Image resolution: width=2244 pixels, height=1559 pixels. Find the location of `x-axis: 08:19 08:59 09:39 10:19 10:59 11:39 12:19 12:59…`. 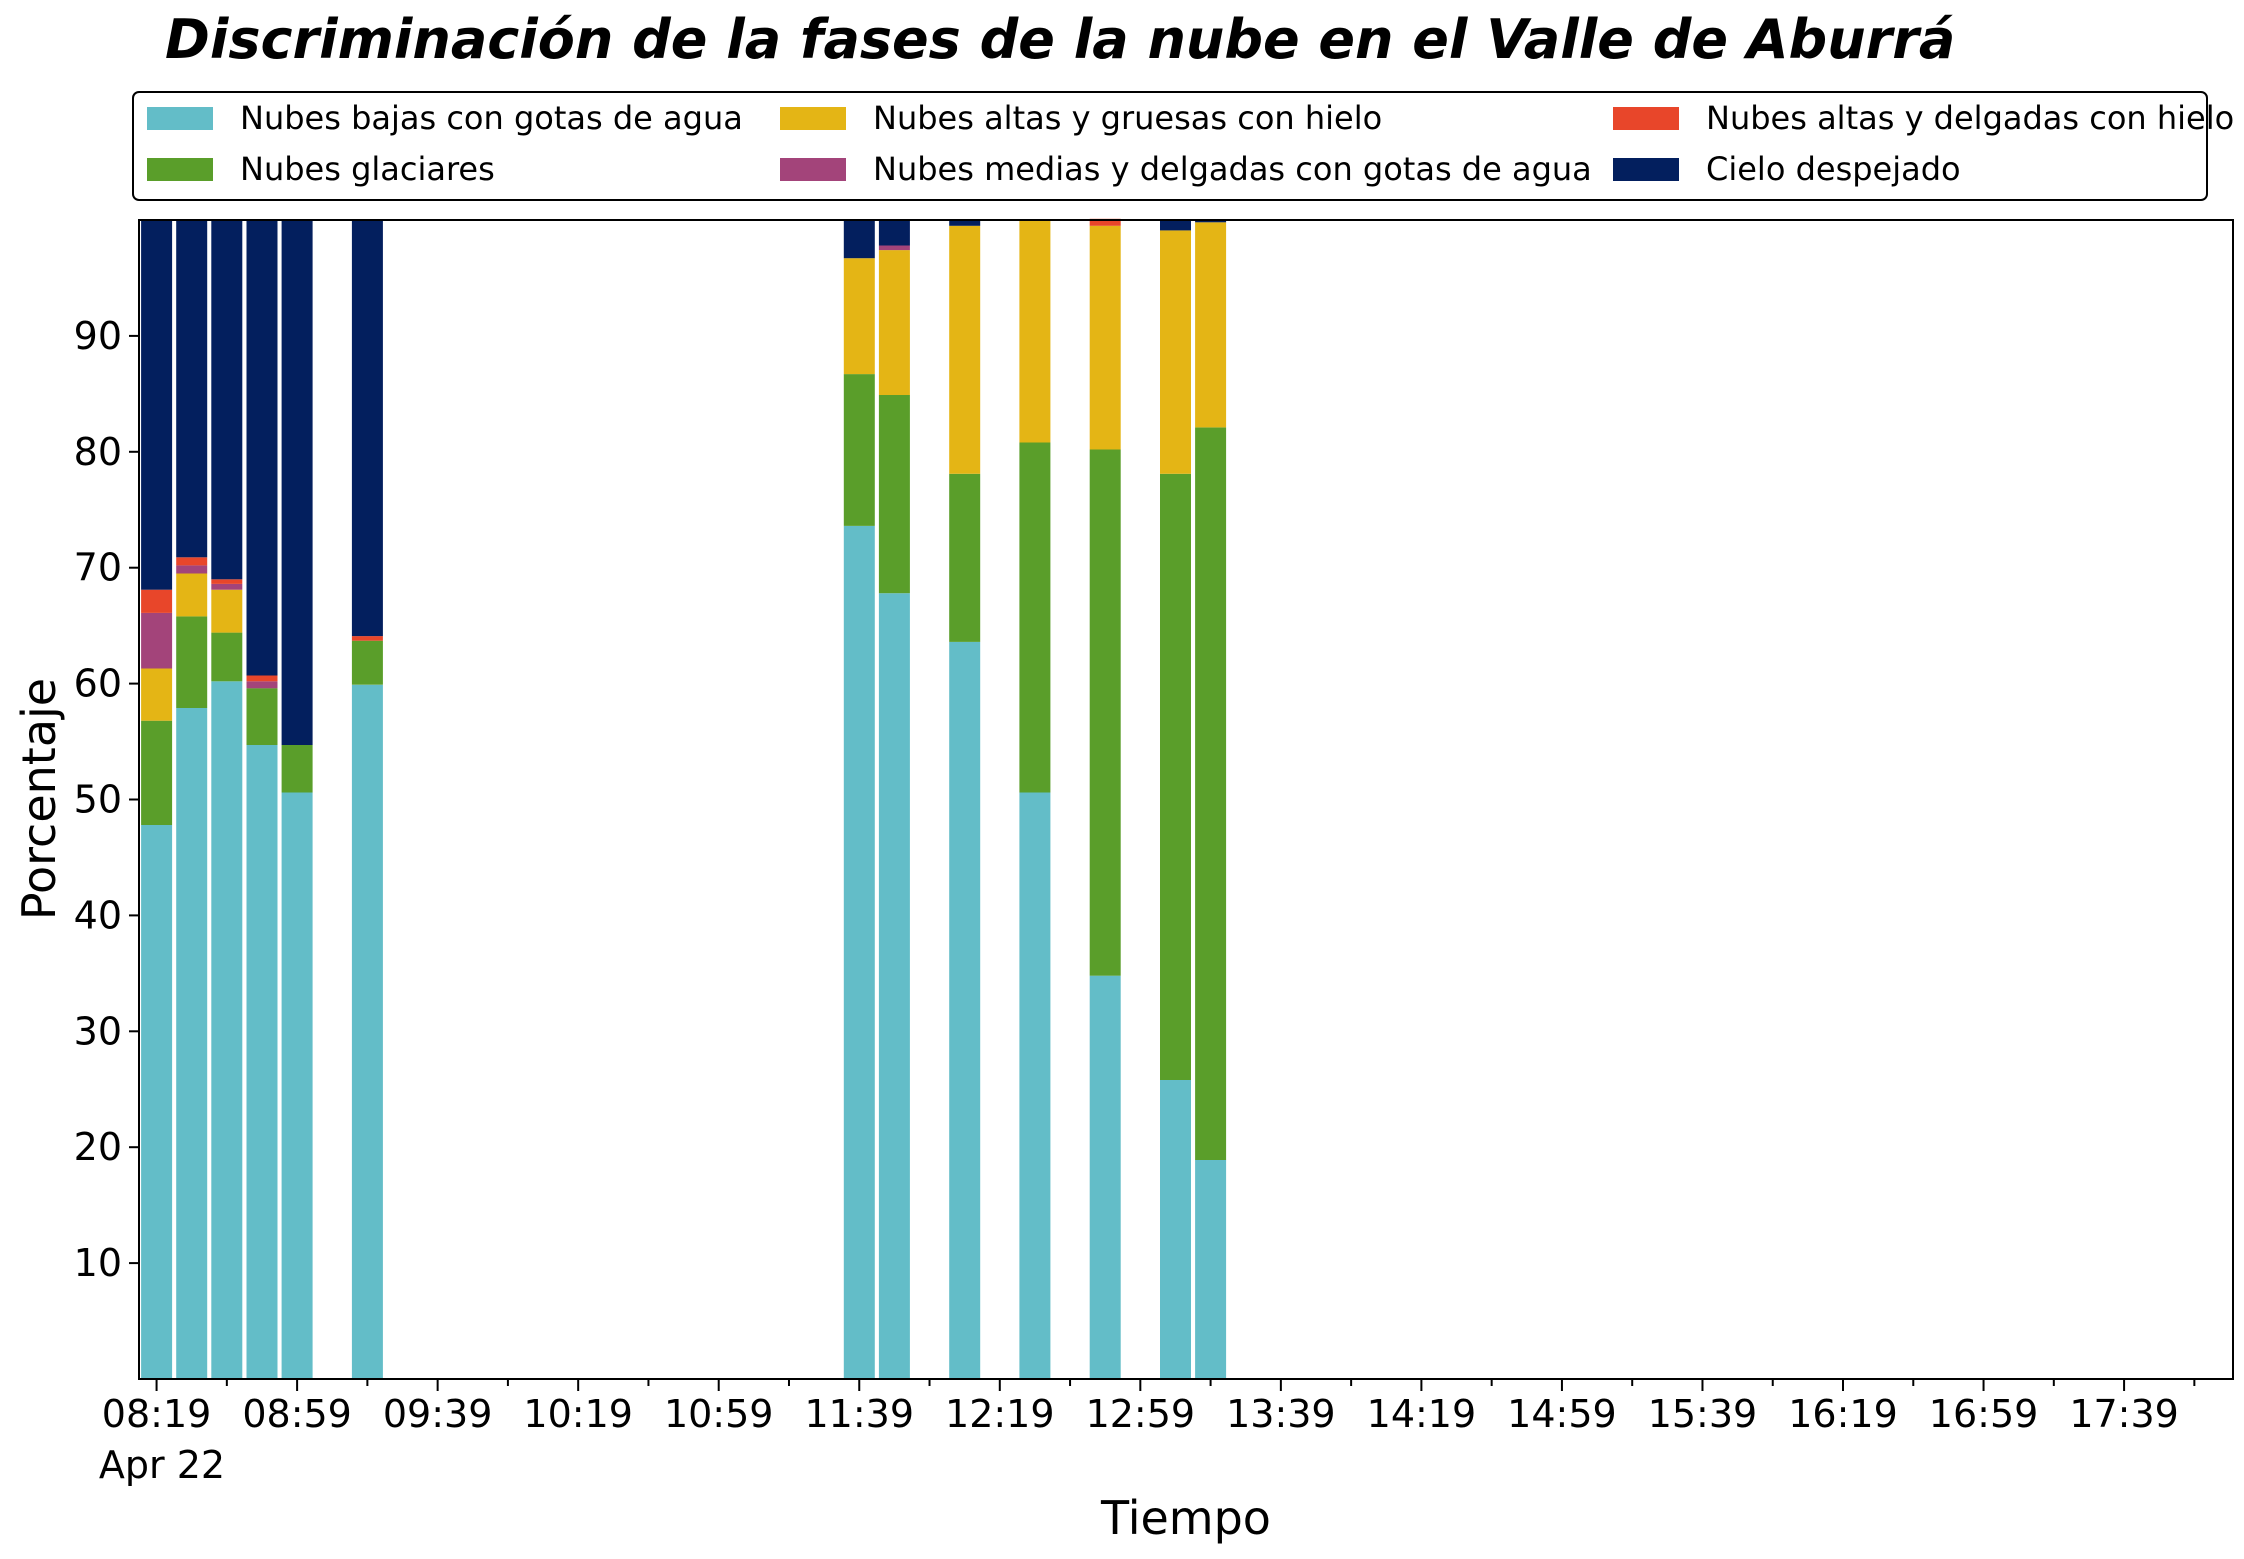

x-axis: 08:19 08:59 09:39 10:19 10:59 11:39 12:19 12:59… is located at coordinates (1149, 1407).